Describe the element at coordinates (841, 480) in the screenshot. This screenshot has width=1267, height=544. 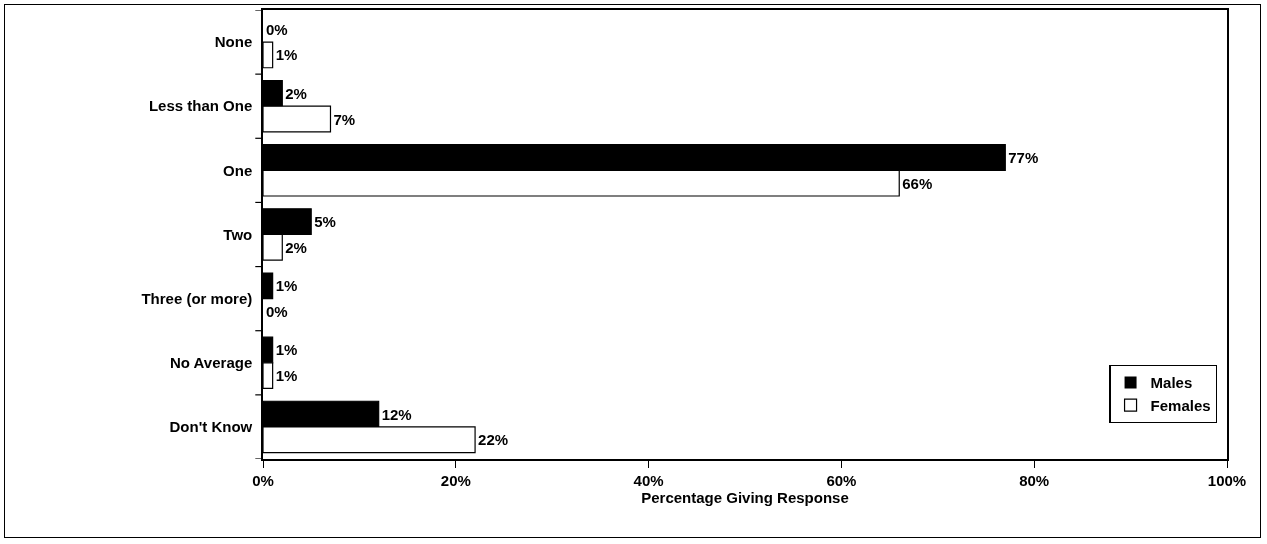
I see `x-tick-label: 60%` at that location.